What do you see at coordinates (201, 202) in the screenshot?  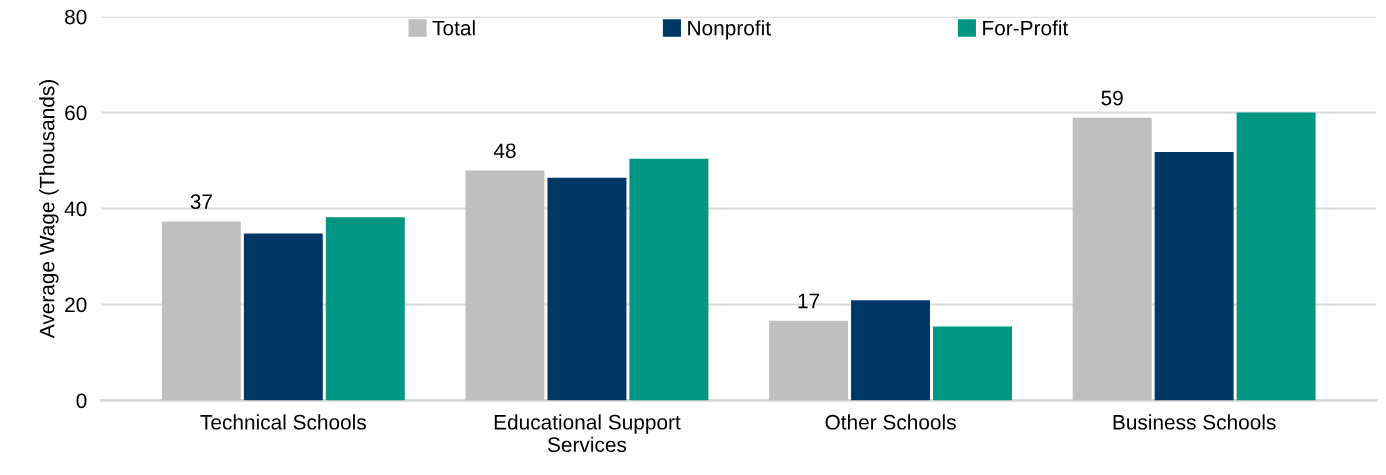 I see `data-label: 37` at bounding box center [201, 202].